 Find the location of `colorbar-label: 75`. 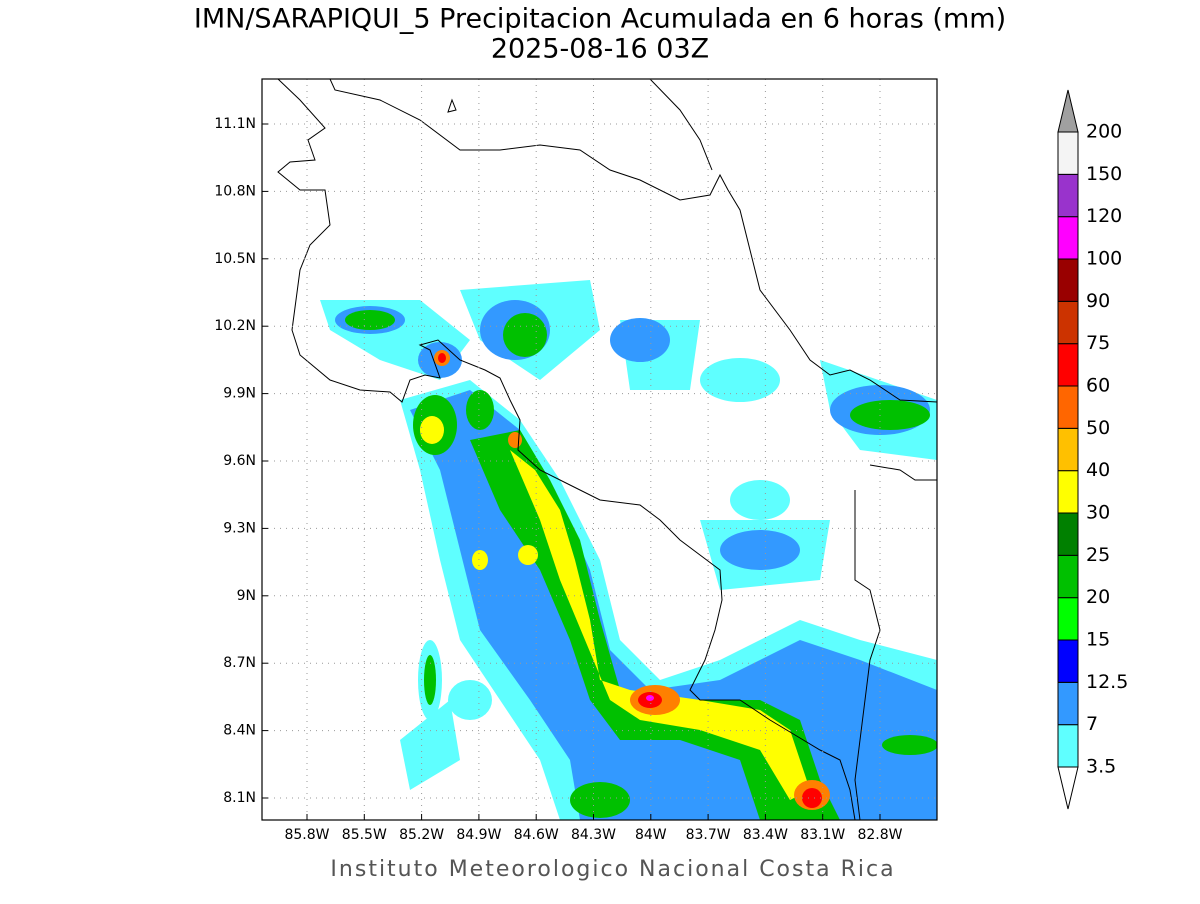

colorbar-label: 75 is located at coordinates (1098, 343).